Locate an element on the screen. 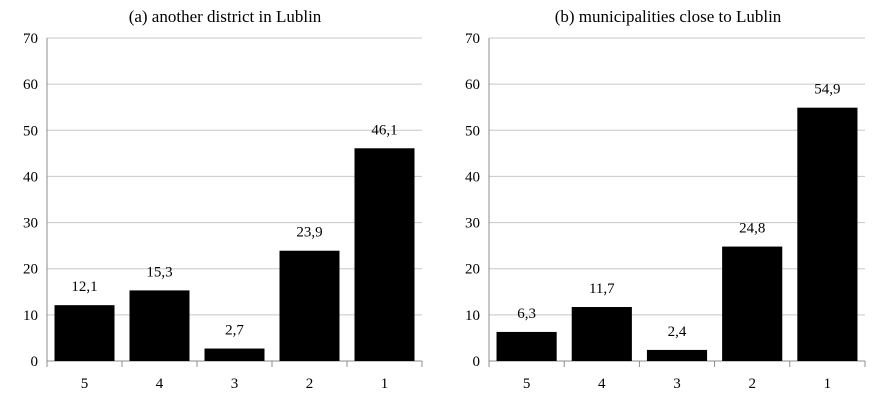 Image resolution: width=873 pixels, height=394 pixels. chart-title: (b) municipalities close to Lublin is located at coordinates (668, 16).